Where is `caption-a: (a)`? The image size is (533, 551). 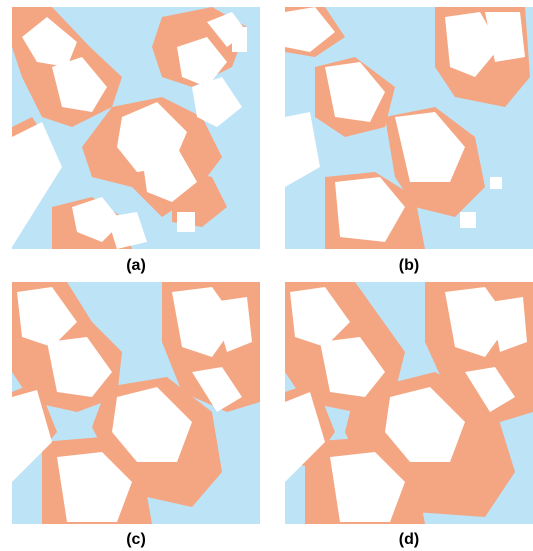
caption-a: (a) is located at coordinates (136, 265).